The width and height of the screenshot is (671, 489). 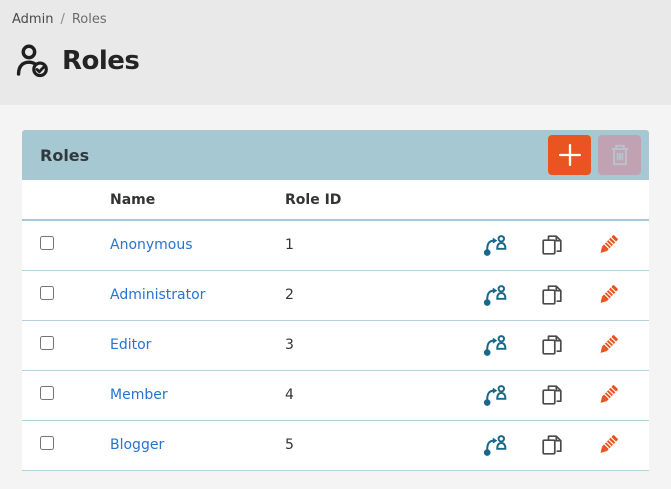 What do you see at coordinates (335, 155) in the screenshot?
I see `panel-header: Roles` at bounding box center [335, 155].